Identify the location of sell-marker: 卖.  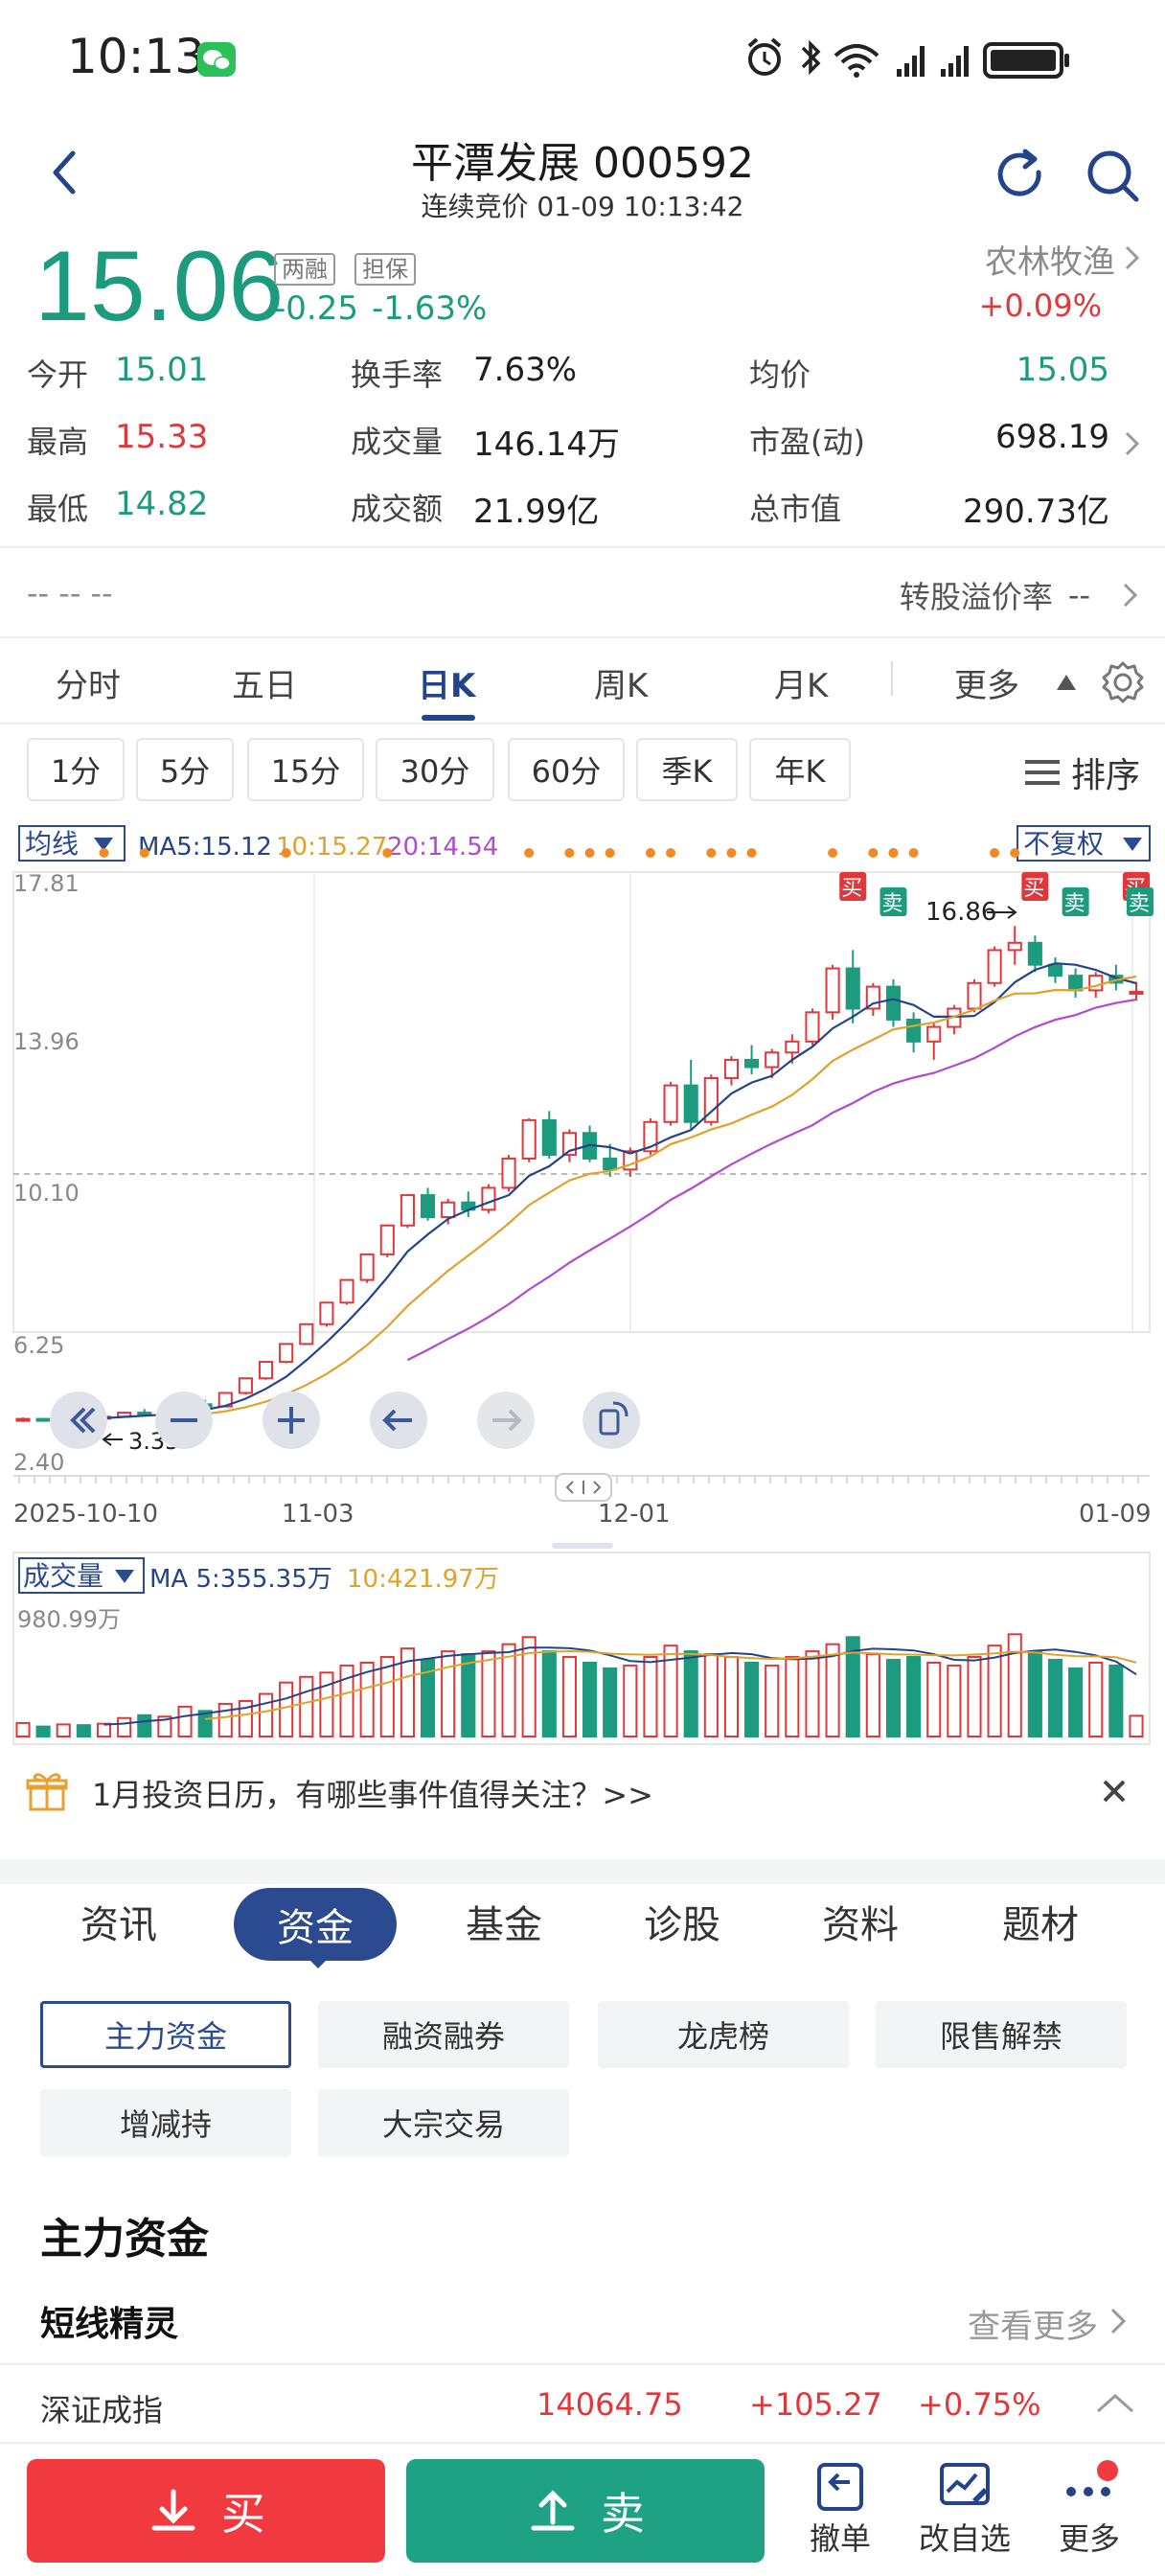
(1075, 901).